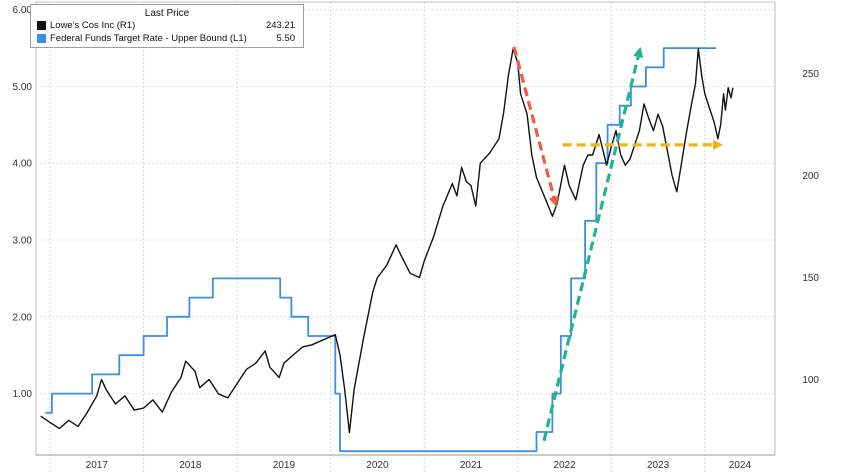 The height and width of the screenshot is (473, 848). Describe the element at coordinates (740, 465) in the screenshot. I see `x-tick-label: 2024` at that location.